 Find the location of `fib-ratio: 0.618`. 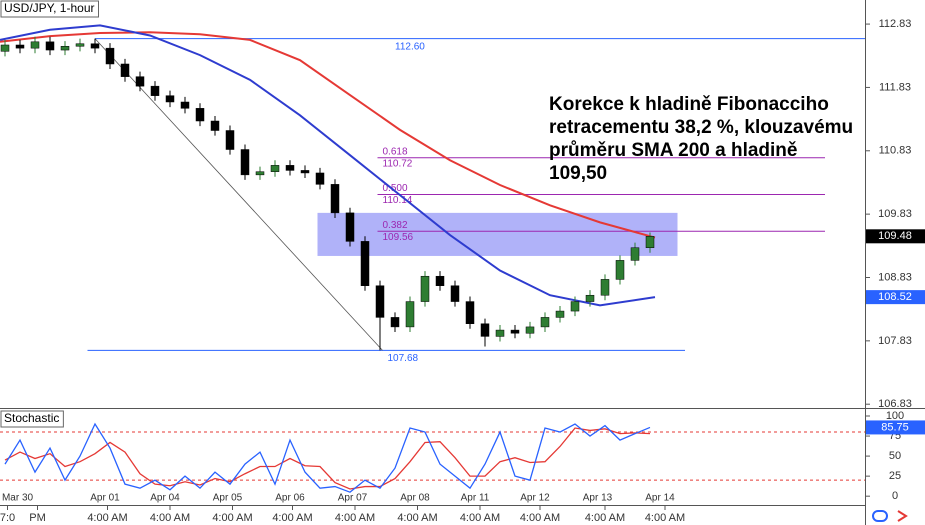

fib-ratio: 0.618 is located at coordinates (395, 151).